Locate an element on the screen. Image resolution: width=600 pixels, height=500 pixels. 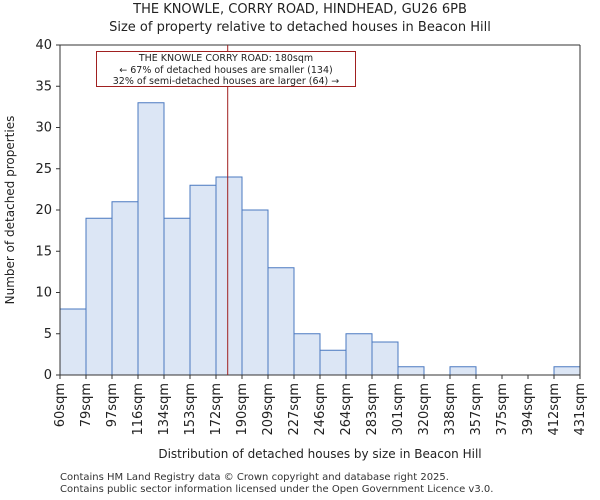
y-tick-label: 35 is located at coordinates (43, 86).